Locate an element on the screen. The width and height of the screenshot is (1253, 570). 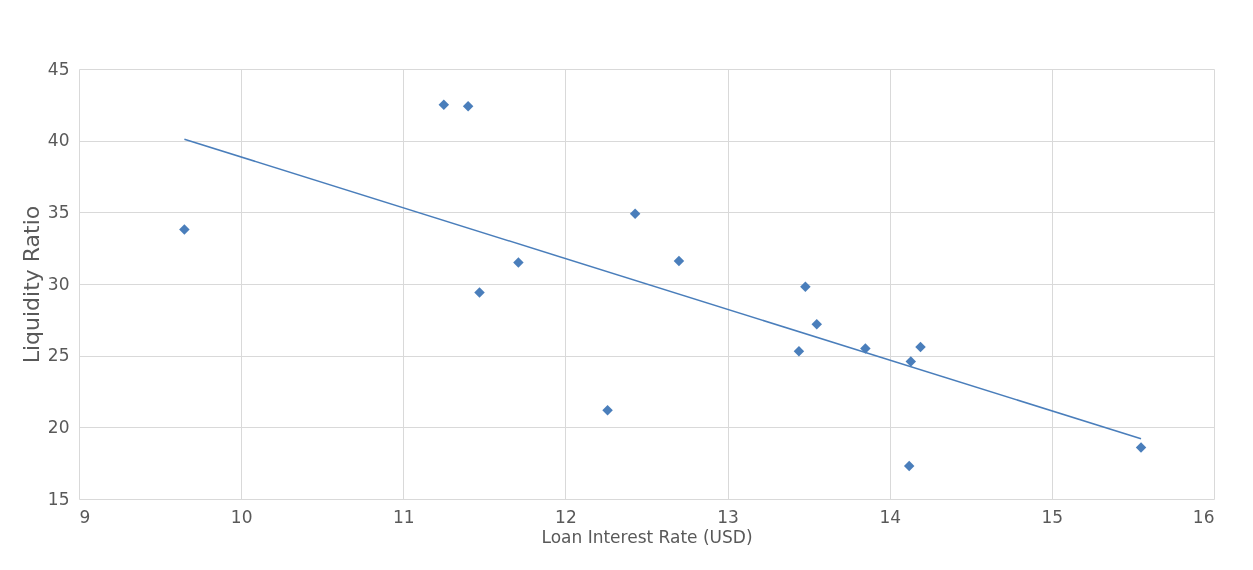
x-tick-label: 13 is located at coordinates (728, 516).